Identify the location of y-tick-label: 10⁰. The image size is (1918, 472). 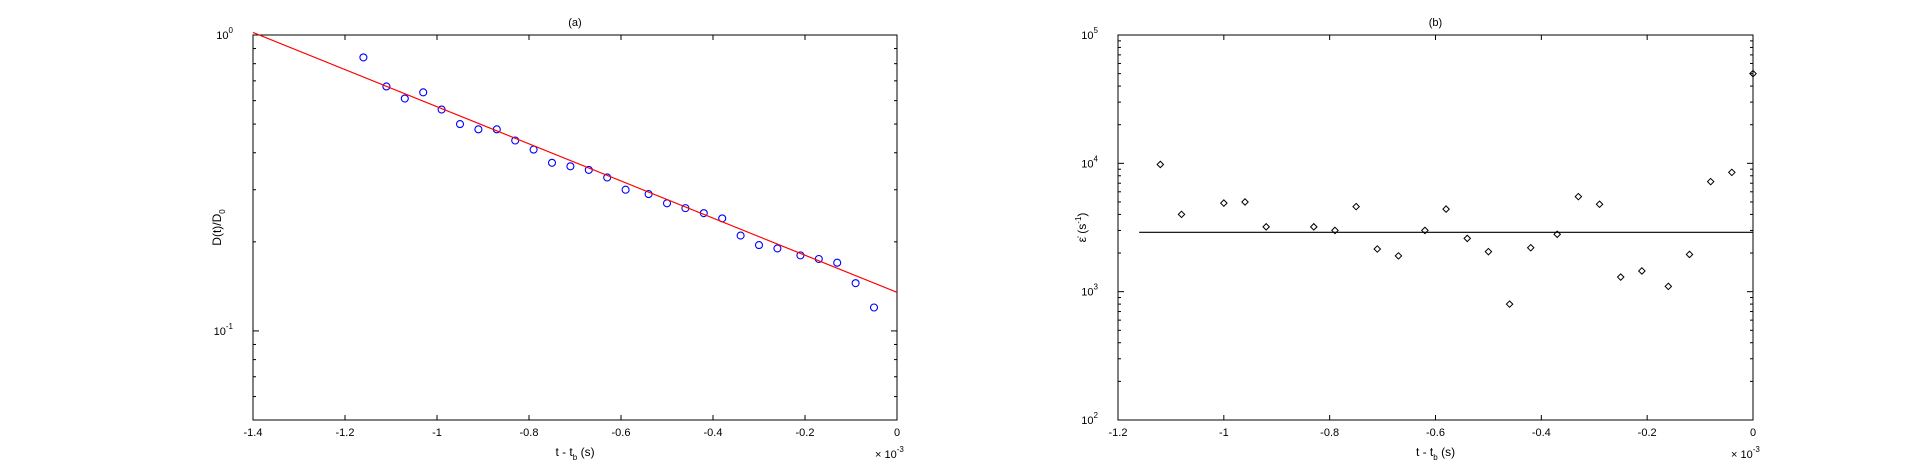
(224, 34).